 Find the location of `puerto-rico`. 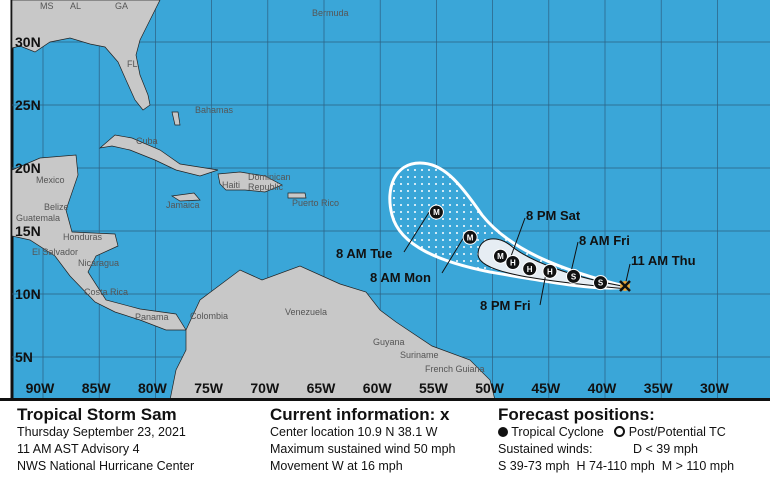

puerto-rico is located at coordinates (297, 195).